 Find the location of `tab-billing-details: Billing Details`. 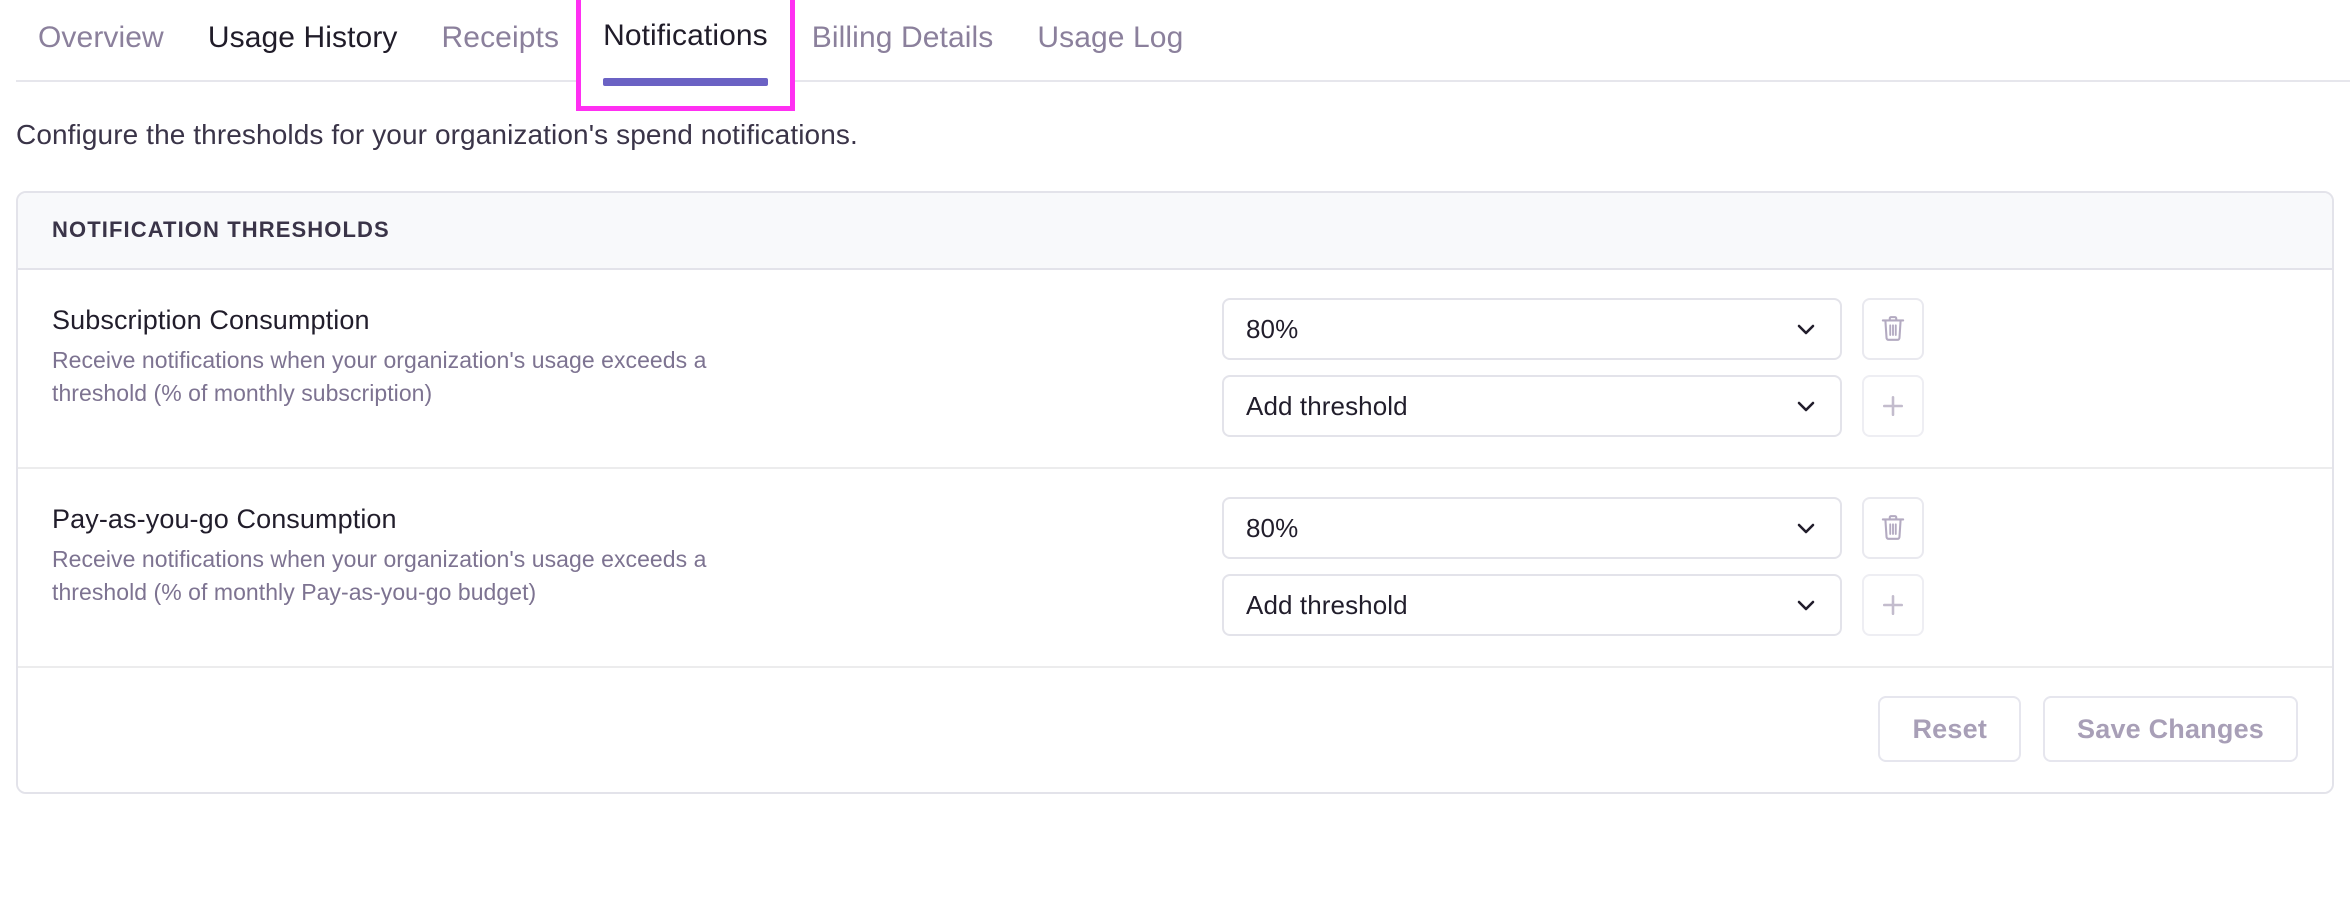

tab-billing-details: Billing Details is located at coordinates (903, 29).